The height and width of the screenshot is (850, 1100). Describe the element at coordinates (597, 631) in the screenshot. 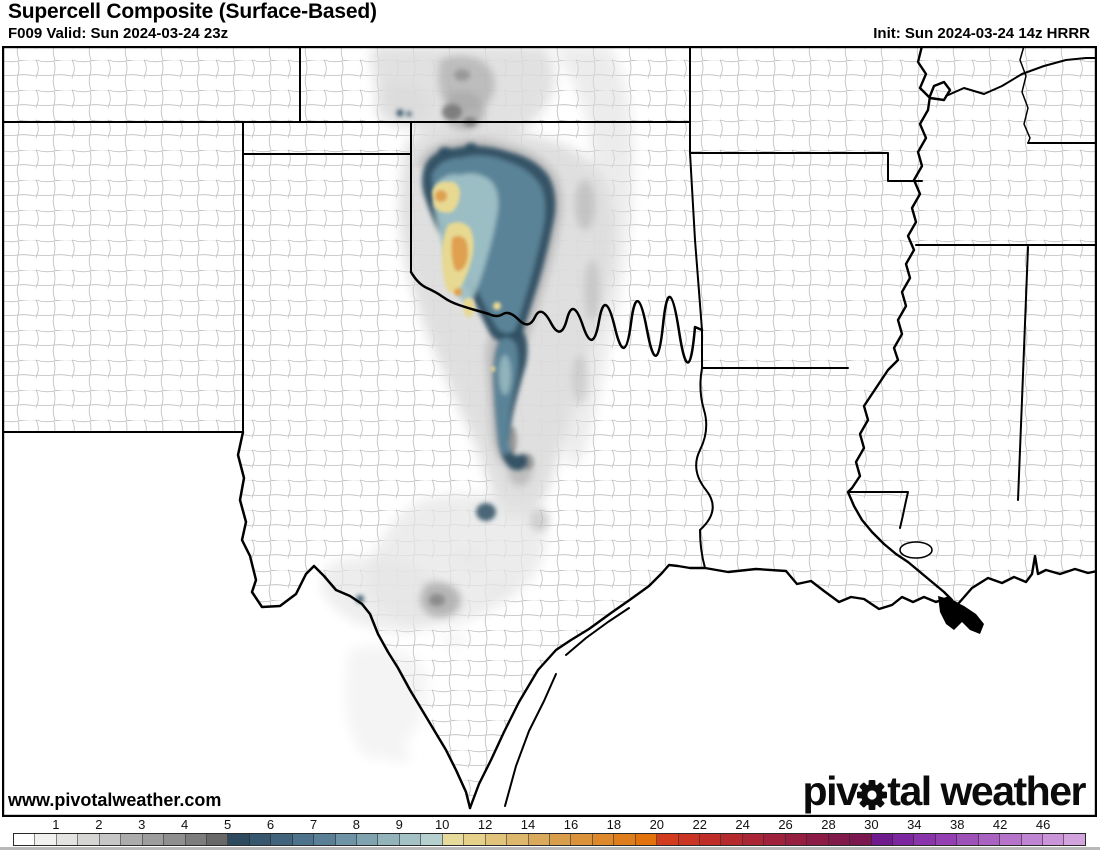

I see `matagorda-island` at that location.